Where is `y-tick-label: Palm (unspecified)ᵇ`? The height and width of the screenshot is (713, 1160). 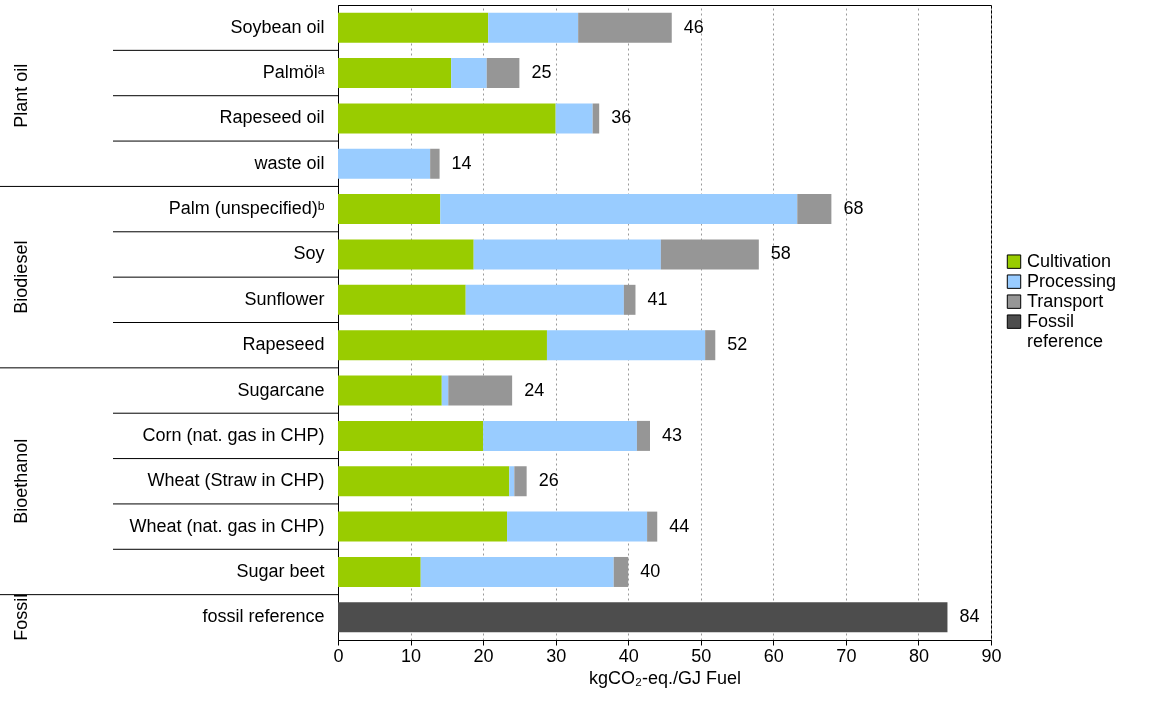
y-tick-label: Palm (unspecified)ᵇ is located at coordinates (246, 208).